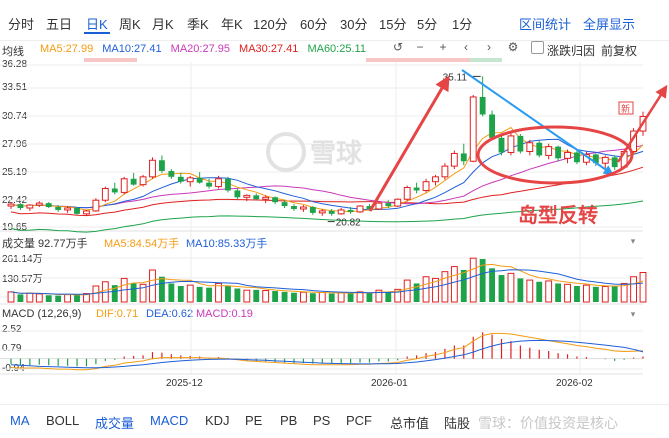 Image resolution: width=669 pixels, height=438 pixels. What do you see at coordinates (232, 24) in the screenshot?
I see `period-tab: 年K` at bounding box center [232, 24].